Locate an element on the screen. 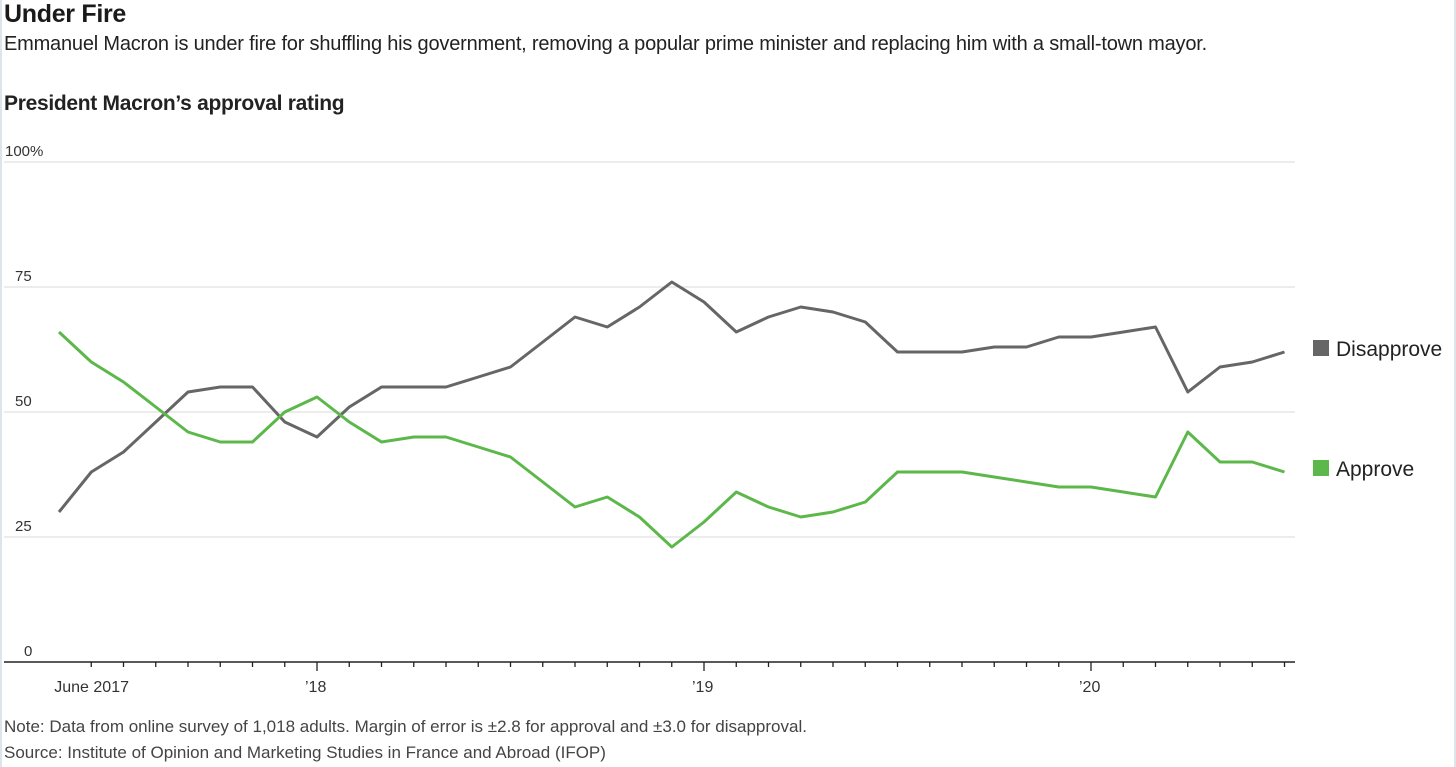  y-tick-label: 50 is located at coordinates (23, 401).